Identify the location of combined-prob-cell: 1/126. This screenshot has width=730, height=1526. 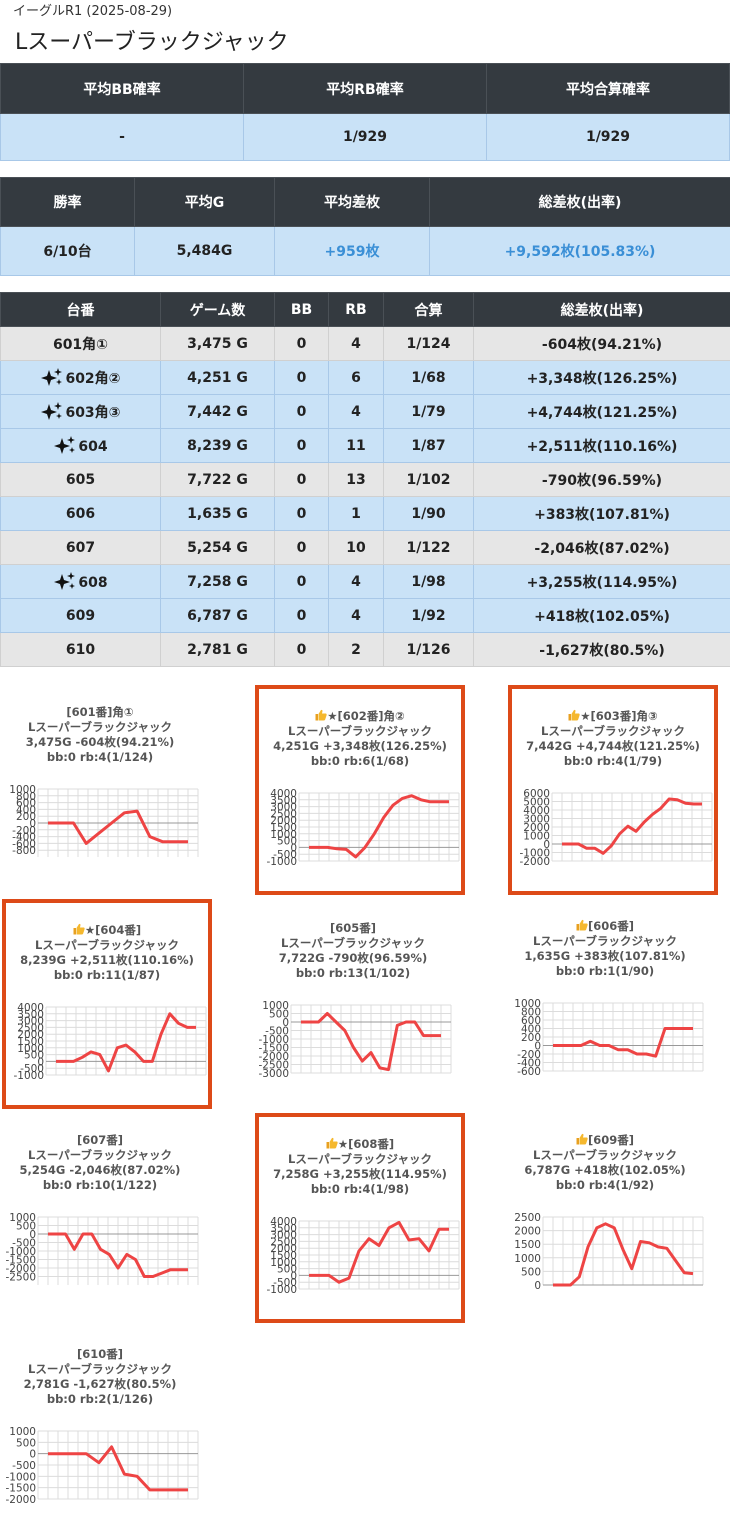
(428, 649).